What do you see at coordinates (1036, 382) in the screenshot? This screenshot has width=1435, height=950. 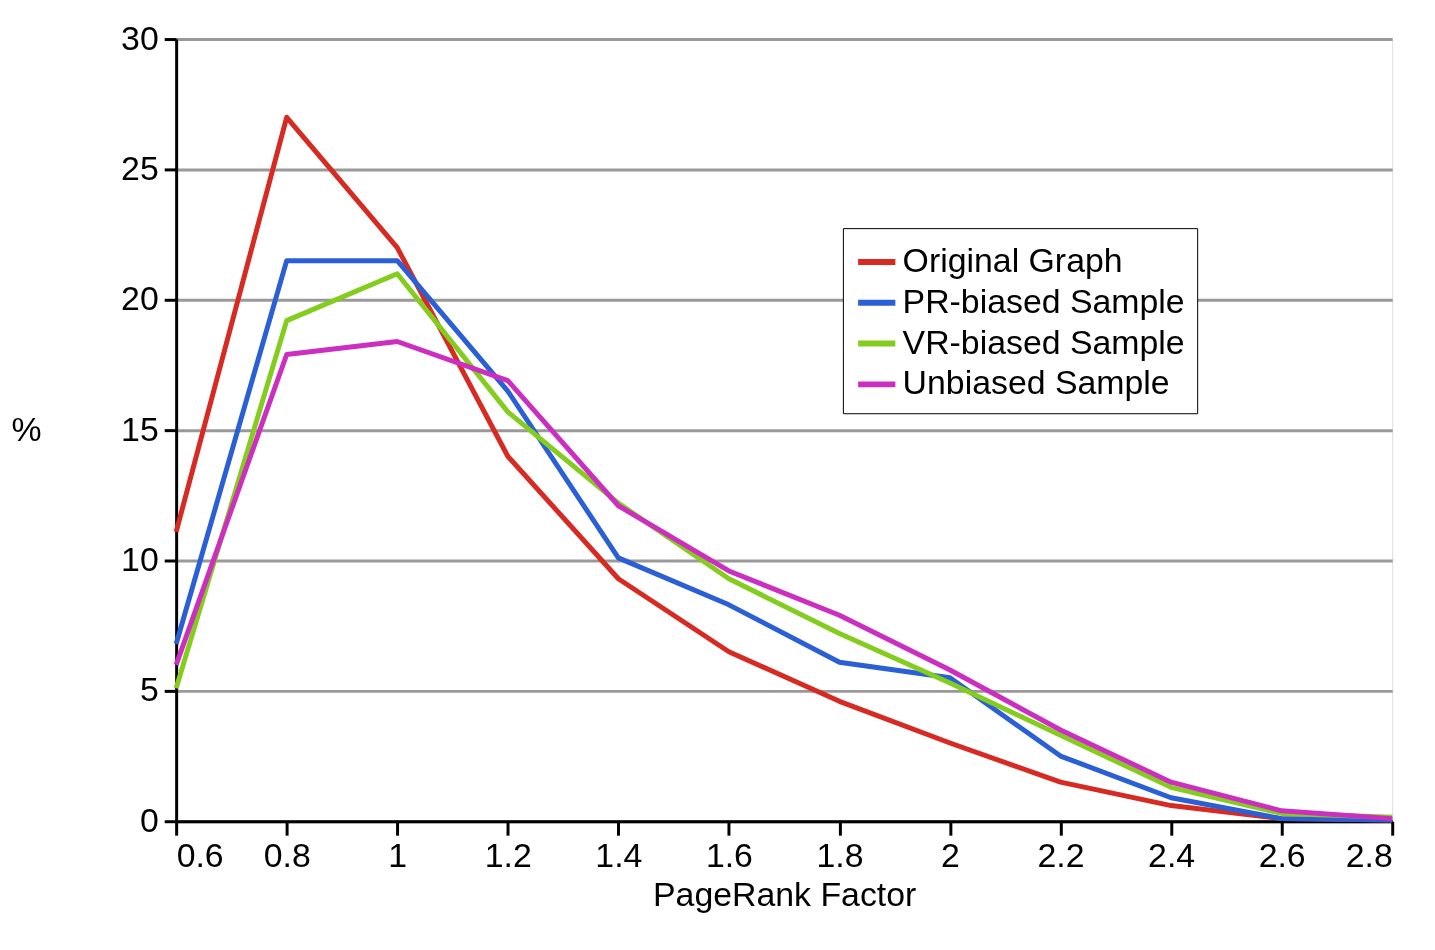 I see `legend-label: Unbiased Sample` at bounding box center [1036, 382].